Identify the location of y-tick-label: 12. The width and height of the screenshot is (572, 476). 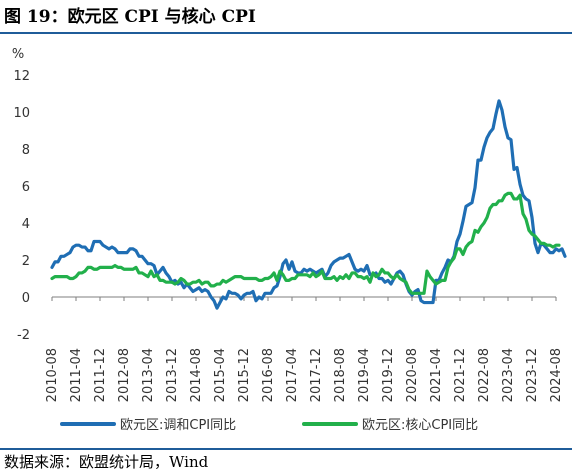
(21, 76).